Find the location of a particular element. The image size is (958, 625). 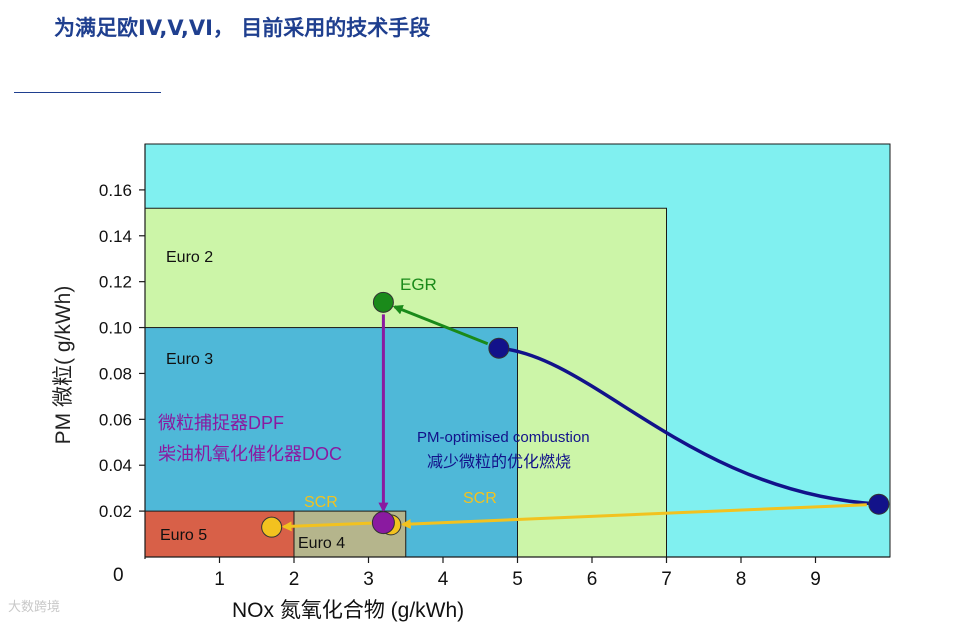

annotation-scr-left: SCR is located at coordinates (321, 502).